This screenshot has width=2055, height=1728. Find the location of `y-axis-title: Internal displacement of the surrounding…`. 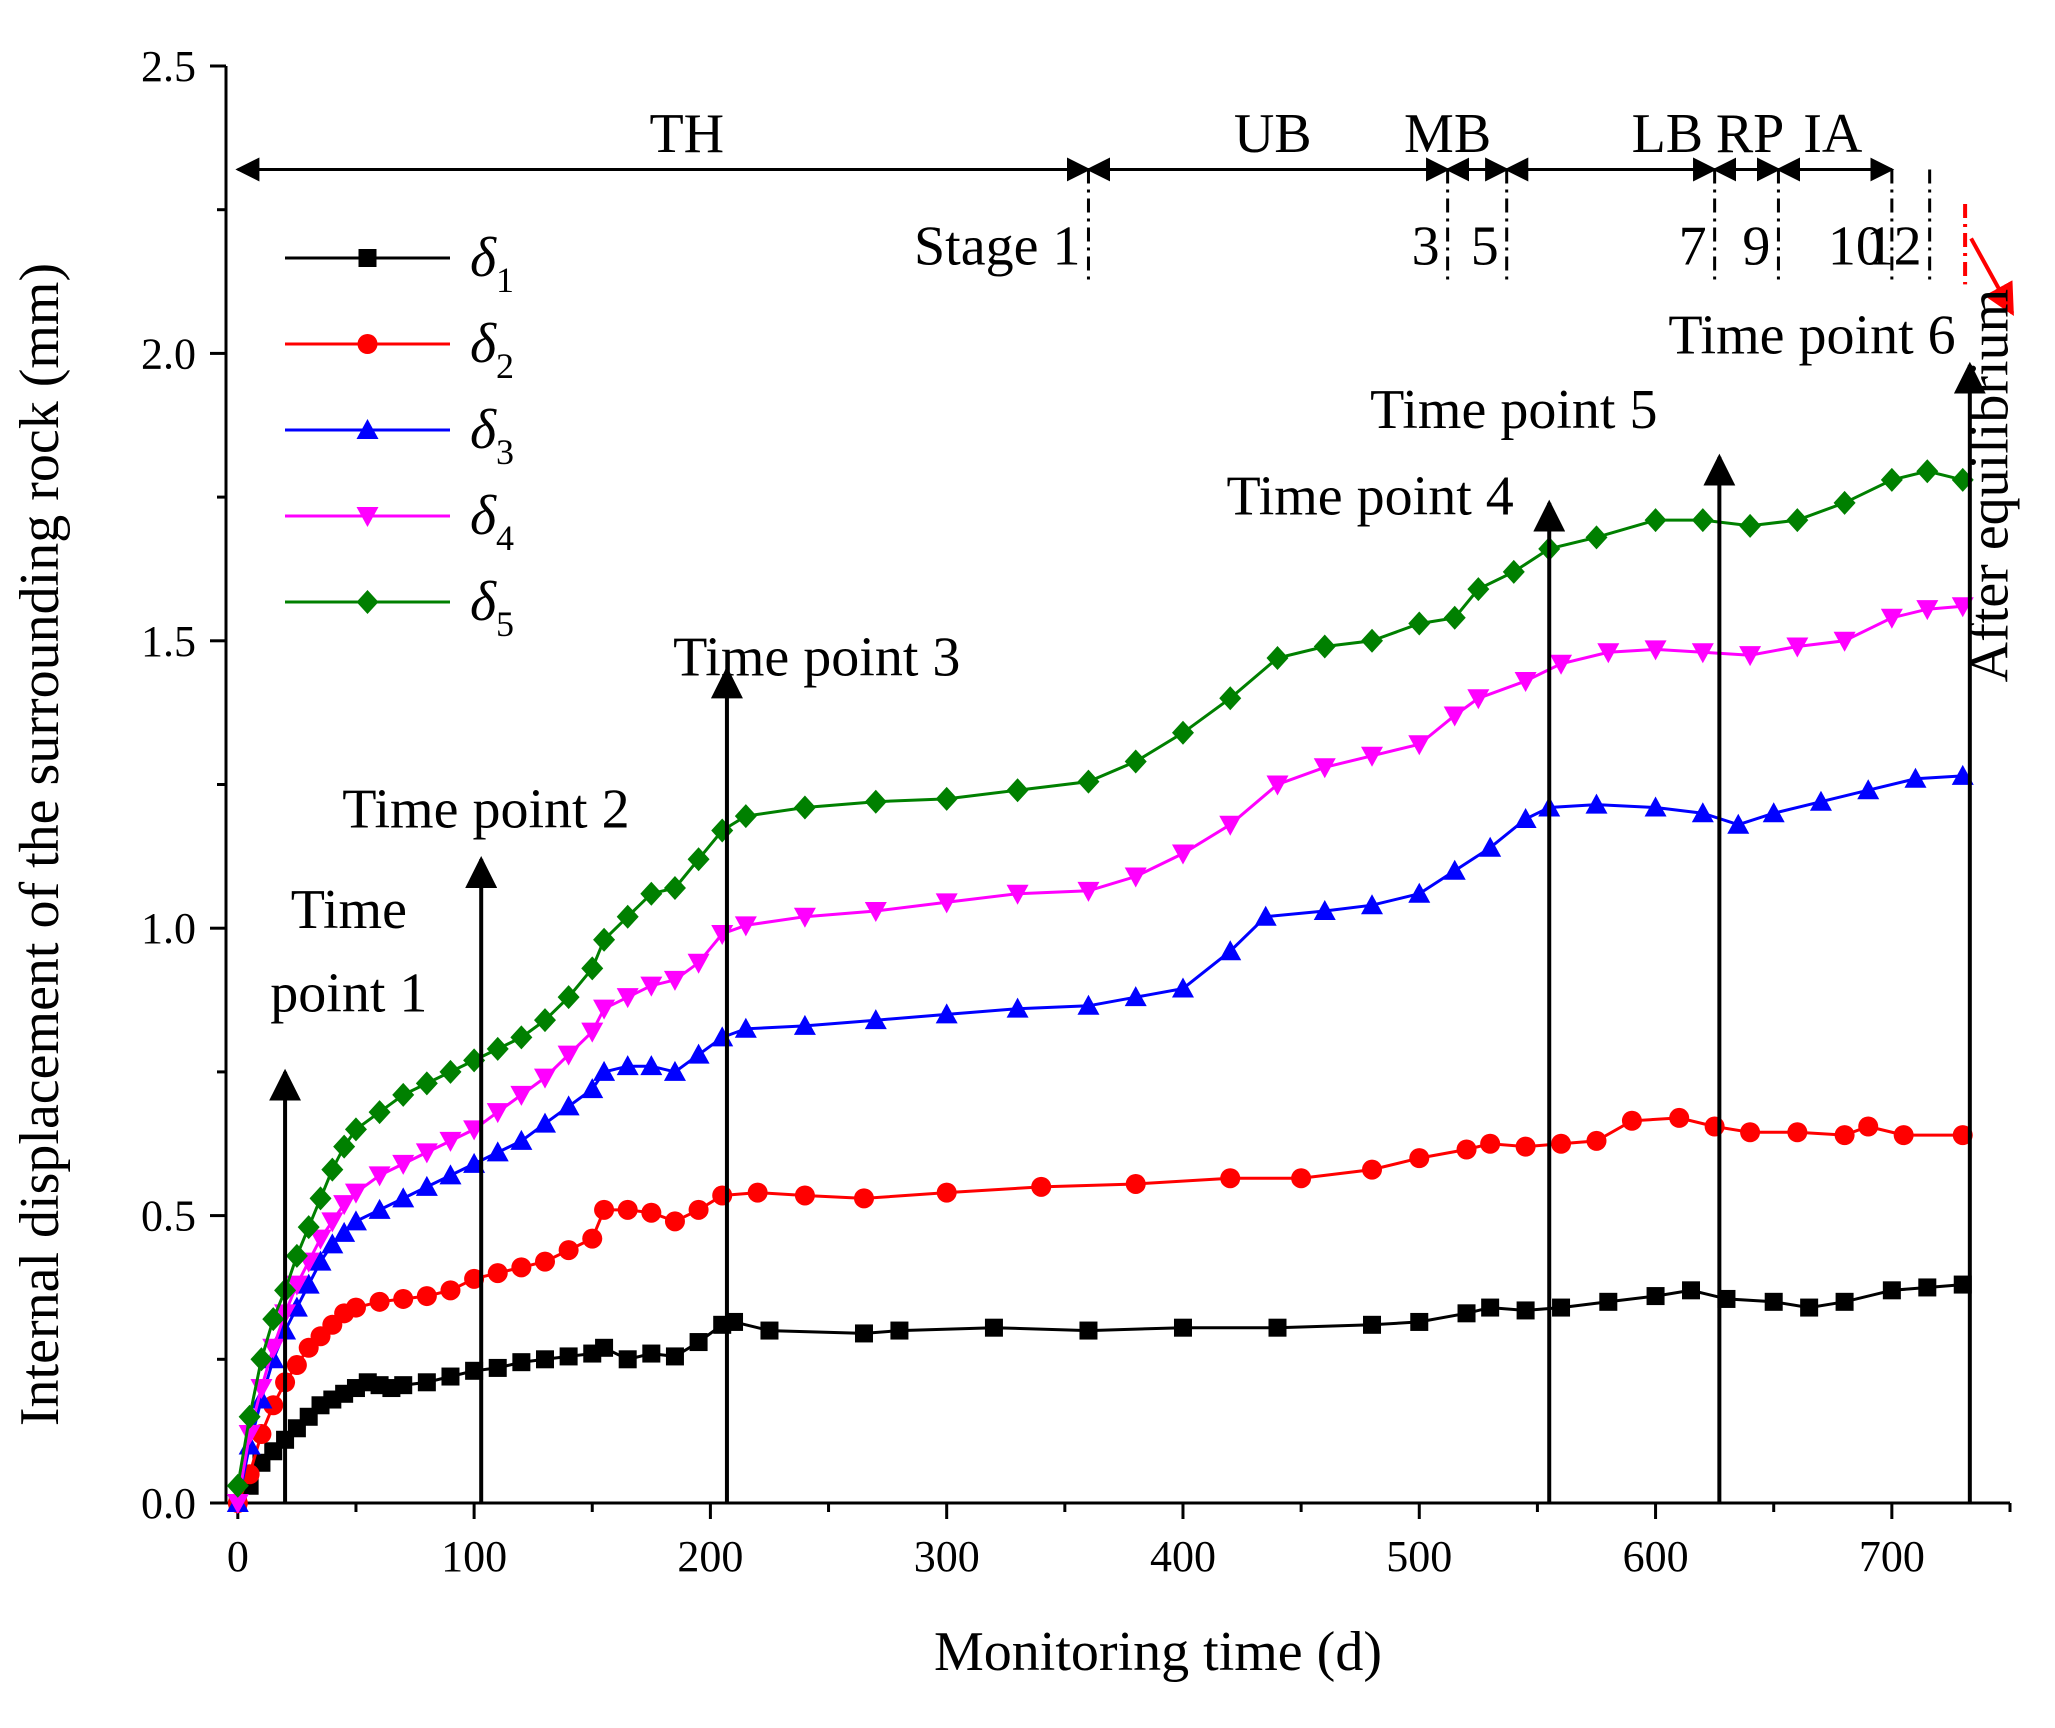

y-axis-title: Internal displacement of the surrounding… is located at coordinates (40, 844).